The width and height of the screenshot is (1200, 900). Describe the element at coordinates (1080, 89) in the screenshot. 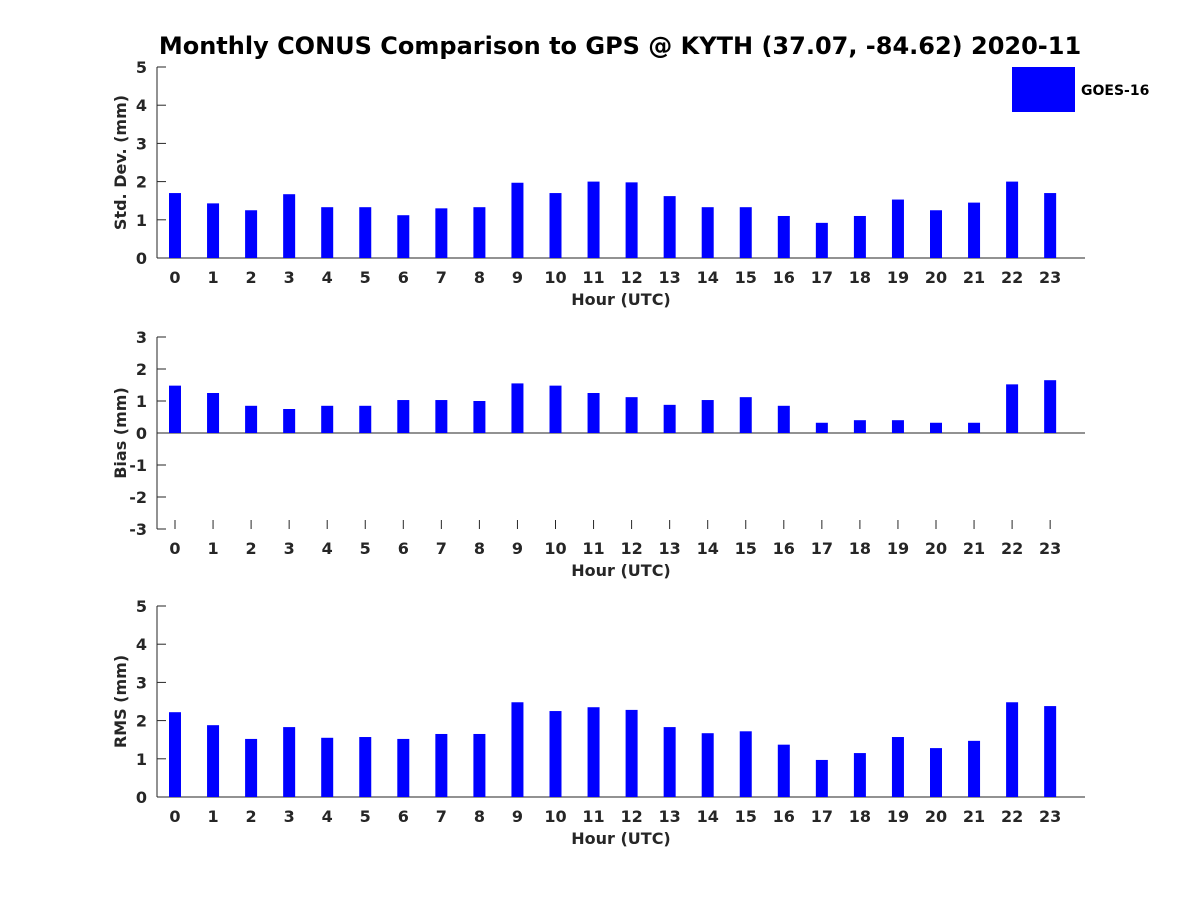

I see `legend: GOES-16` at that location.